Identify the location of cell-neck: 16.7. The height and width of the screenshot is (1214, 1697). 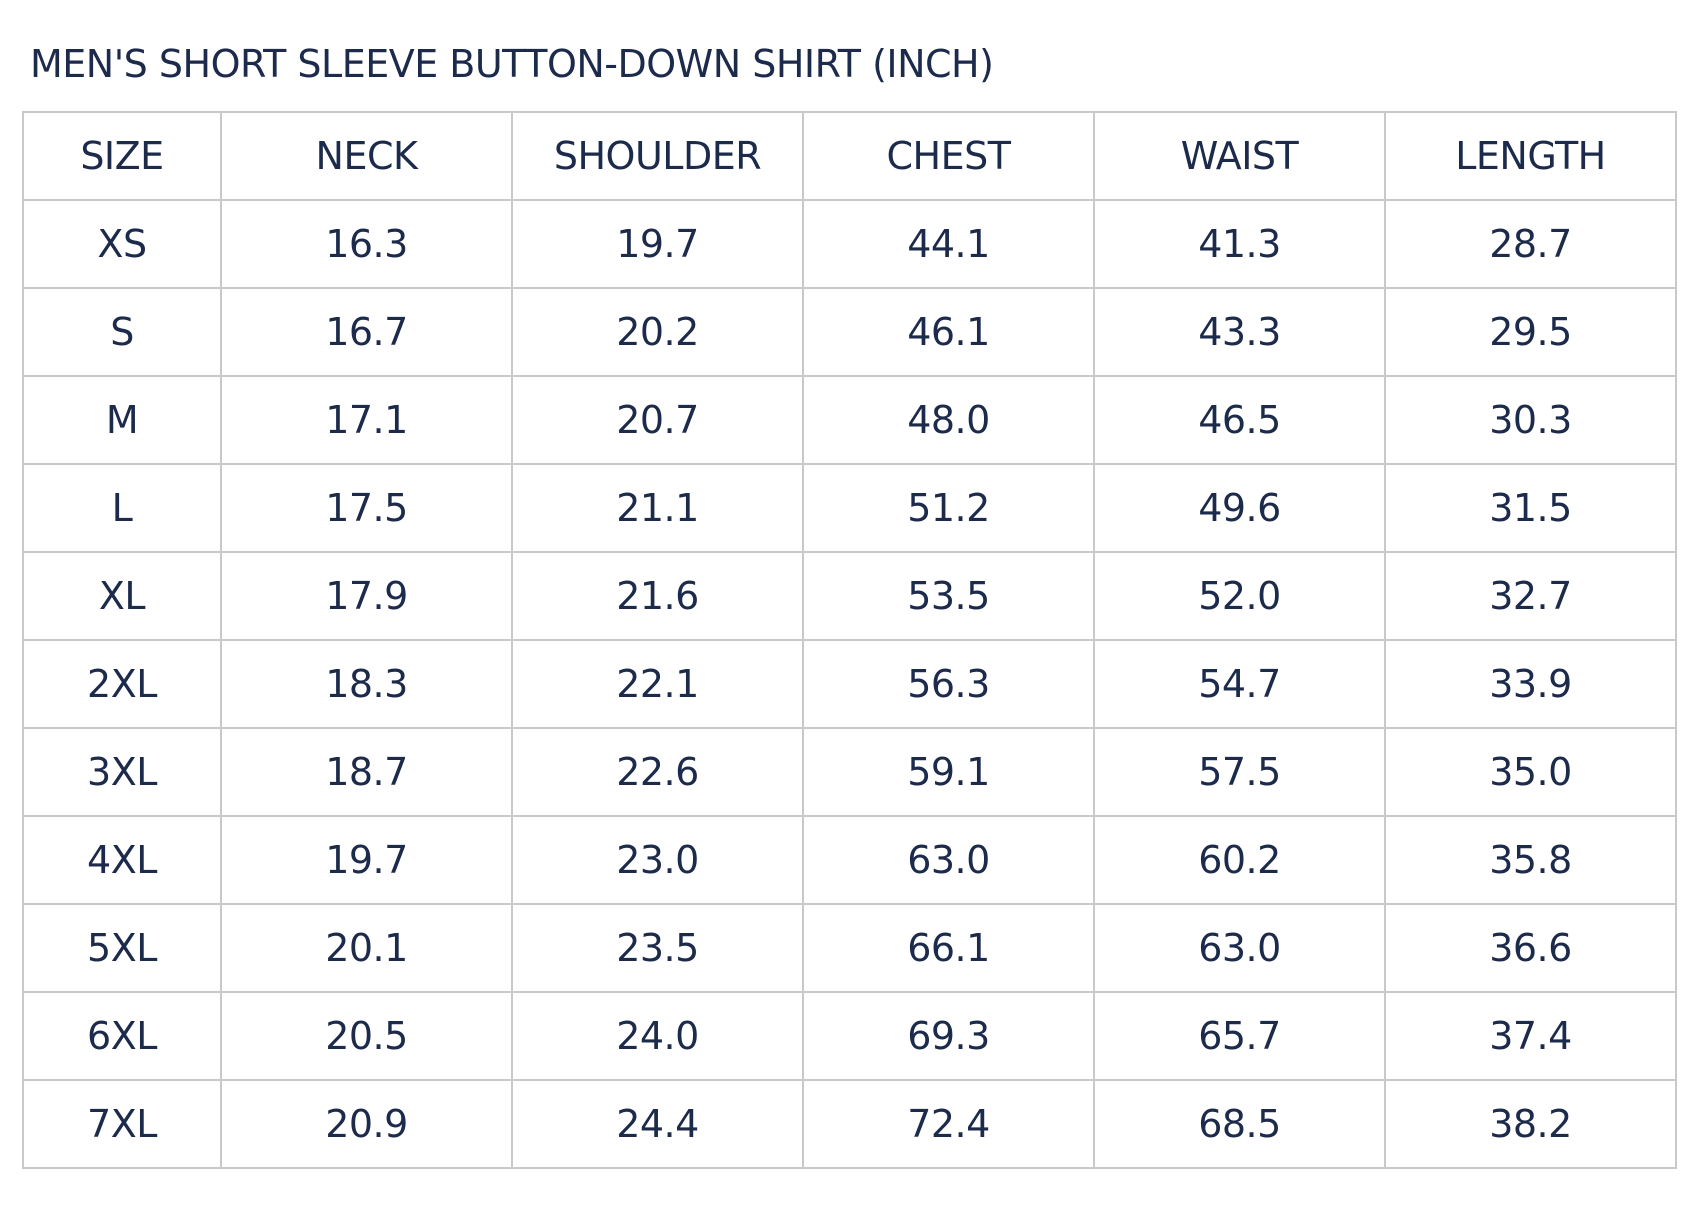
(366, 332).